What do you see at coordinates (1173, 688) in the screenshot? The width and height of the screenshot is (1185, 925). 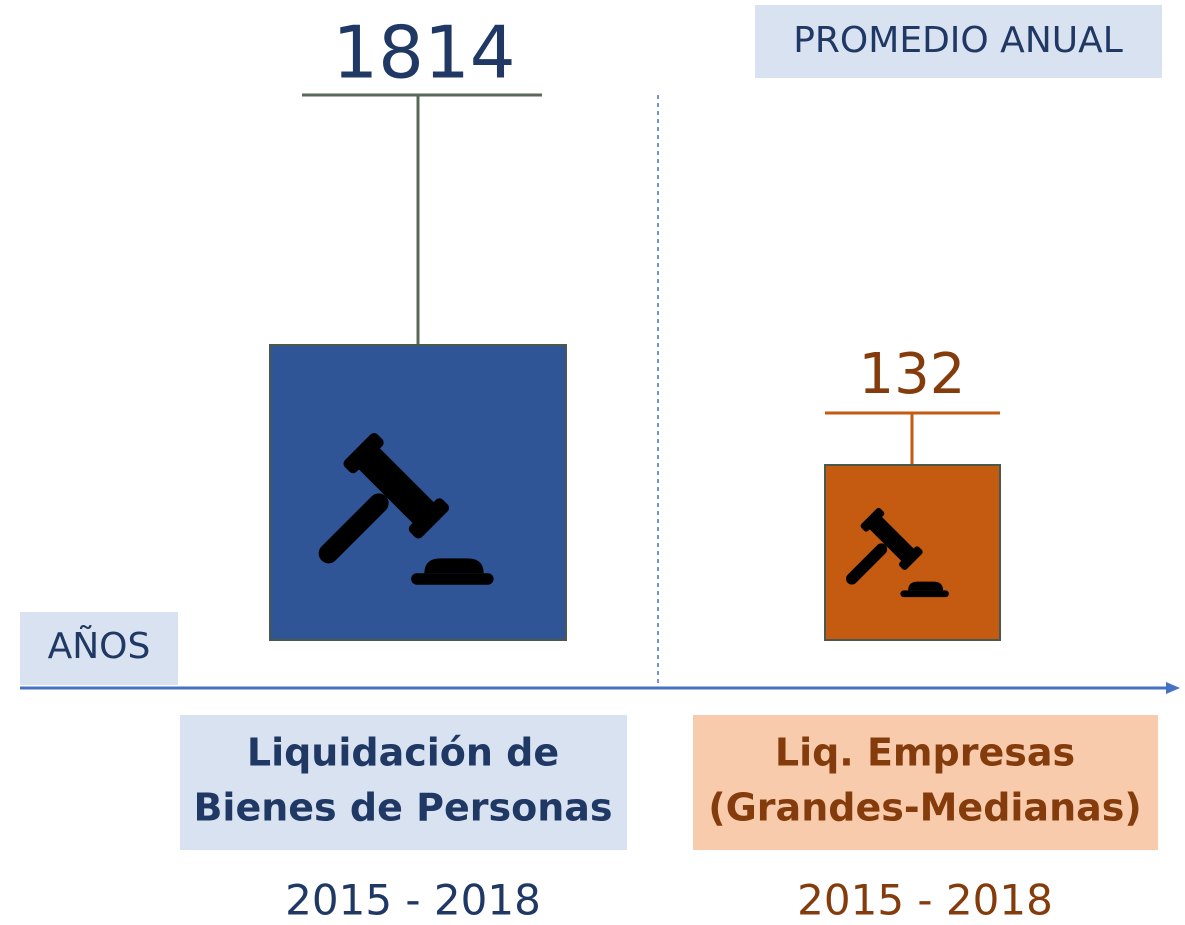 I see `axis-arrow` at bounding box center [1173, 688].